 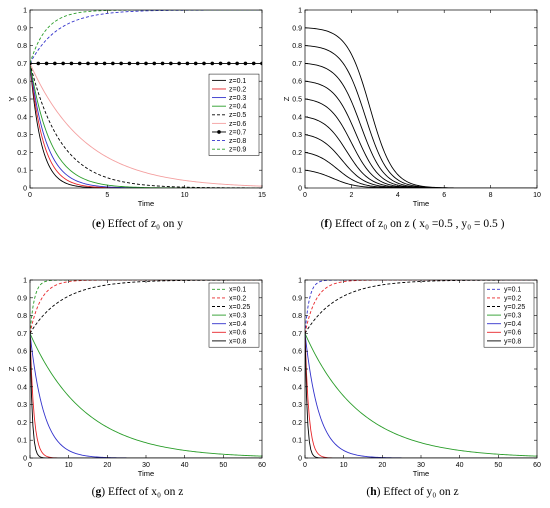 What do you see at coordinates (262, 195) in the screenshot?
I see `x-tick-label-e-3: 15` at bounding box center [262, 195].